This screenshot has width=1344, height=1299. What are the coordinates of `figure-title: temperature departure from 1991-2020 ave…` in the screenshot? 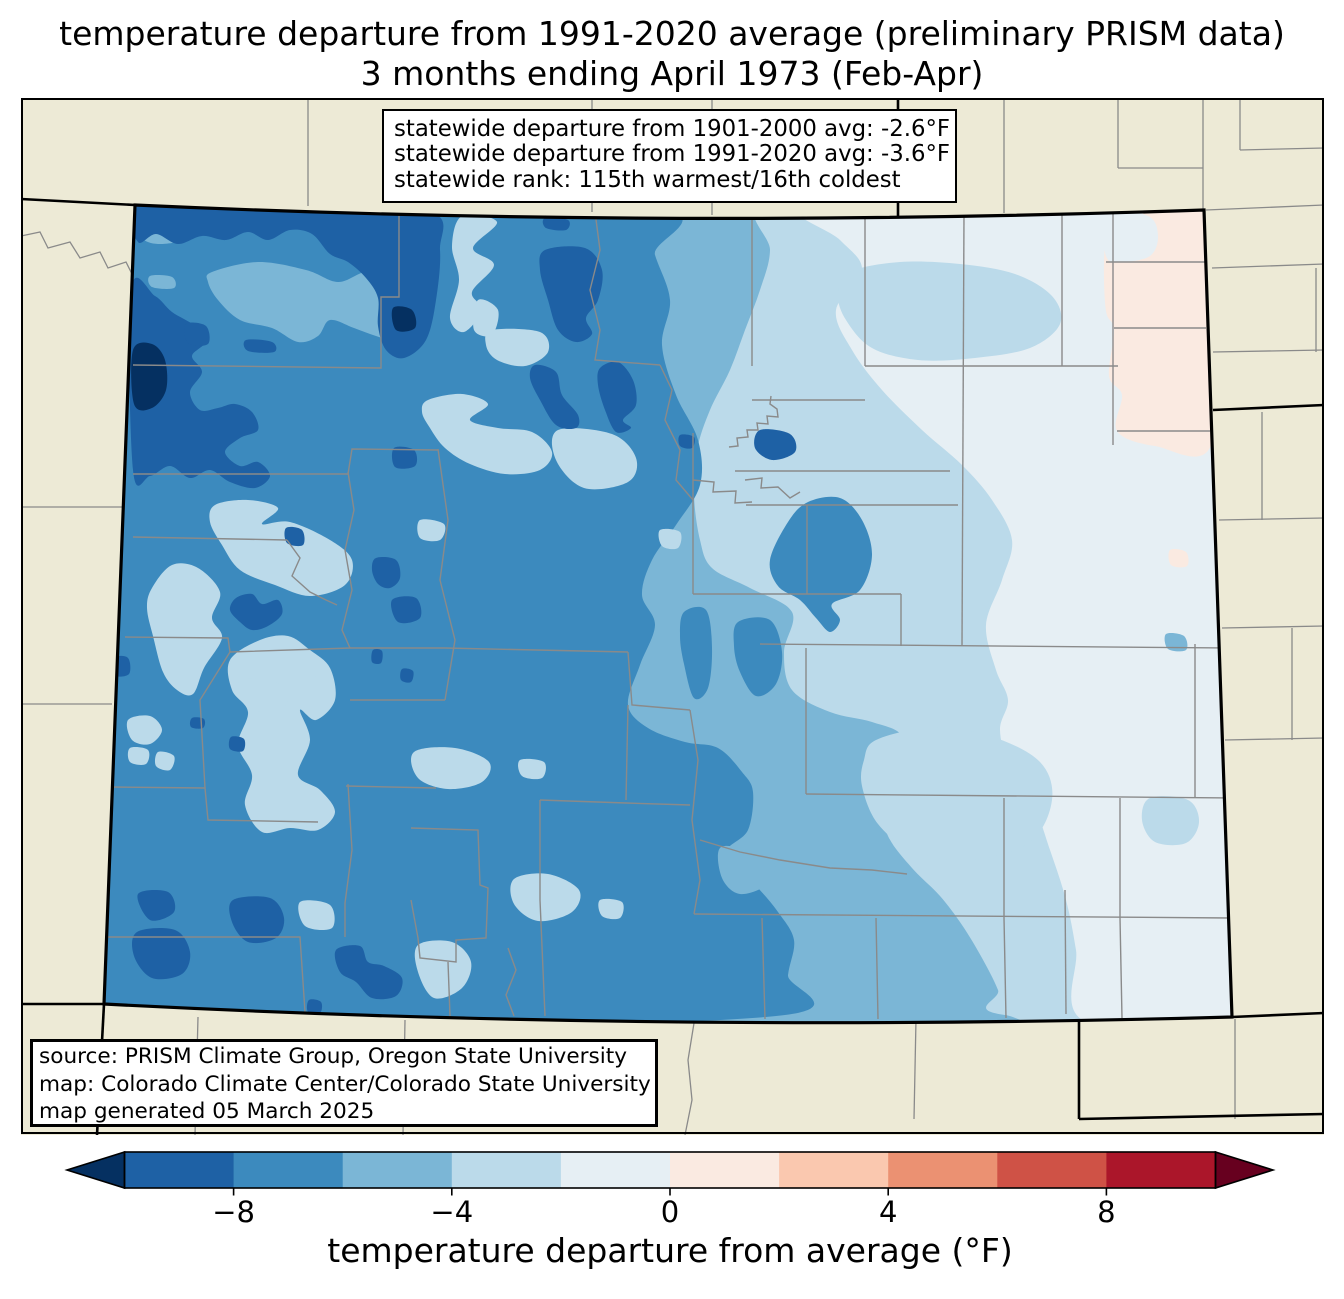 It's located at (672, 54).